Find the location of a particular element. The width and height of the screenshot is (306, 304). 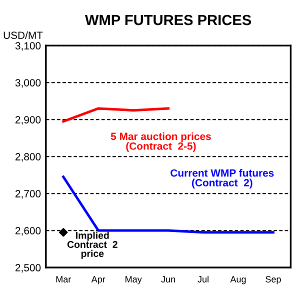

chart-title: WMP FUTURES PRICES is located at coordinates (168, 20).